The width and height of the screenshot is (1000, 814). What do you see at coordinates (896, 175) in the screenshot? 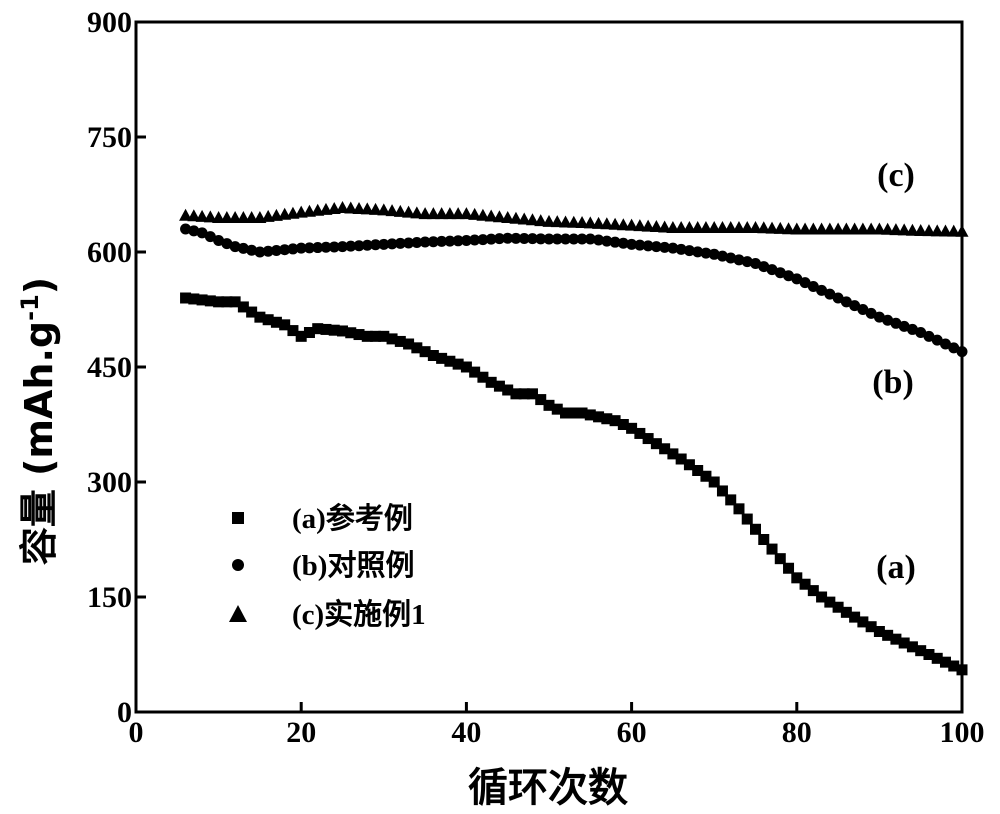
I see `annotation-c: (c)` at bounding box center [896, 175].